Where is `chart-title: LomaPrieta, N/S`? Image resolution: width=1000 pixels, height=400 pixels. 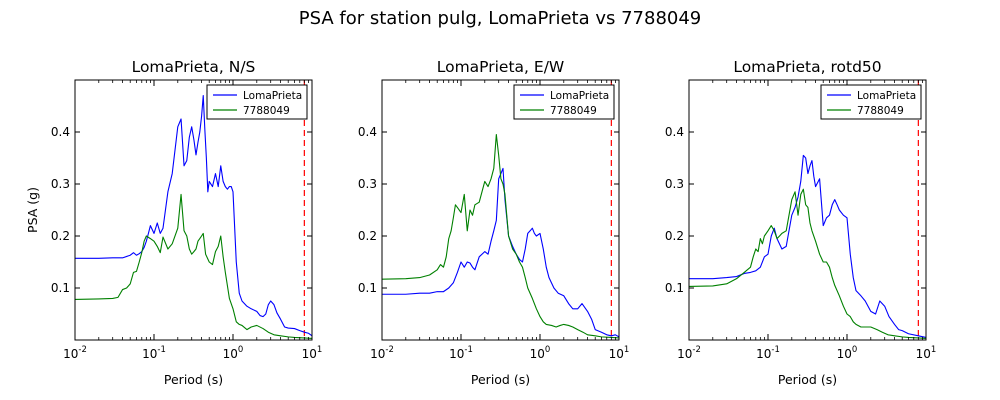
chart-title: LomaPrieta, N/S is located at coordinates (194, 67).